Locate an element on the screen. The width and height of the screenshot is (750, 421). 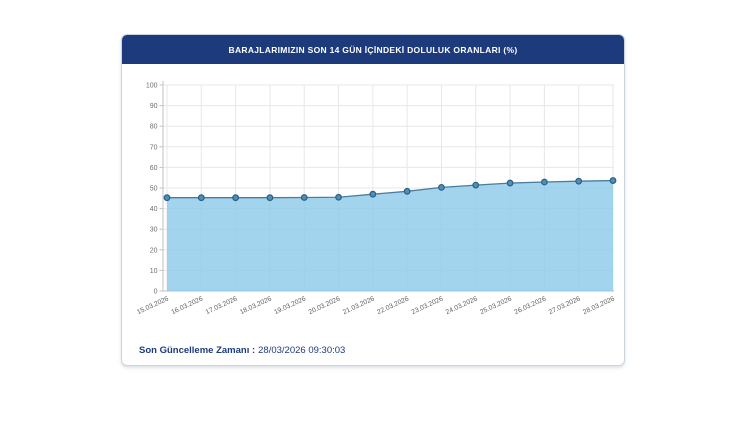
last-update-label: Son Güncelleme Zamanı : is located at coordinates (197, 350).